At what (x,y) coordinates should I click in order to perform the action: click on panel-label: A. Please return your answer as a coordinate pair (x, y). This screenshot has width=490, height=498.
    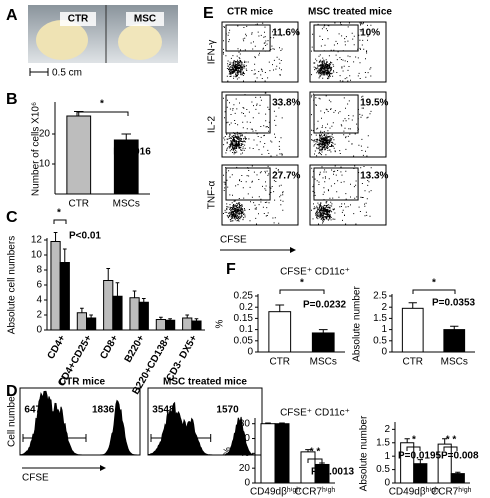
    Looking at the image, I should click on (12, 15).